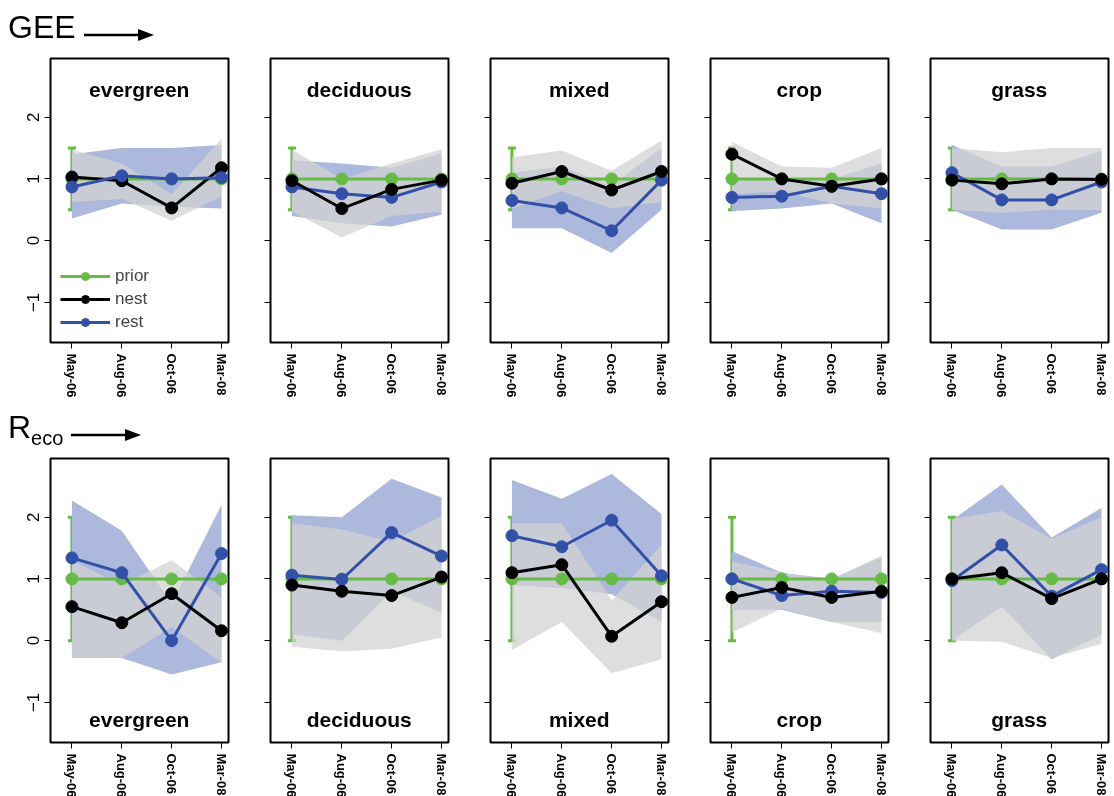 The width and height of the screenshot is (1114, 796). I want to click on legend-label: rest, so click(129, 322).